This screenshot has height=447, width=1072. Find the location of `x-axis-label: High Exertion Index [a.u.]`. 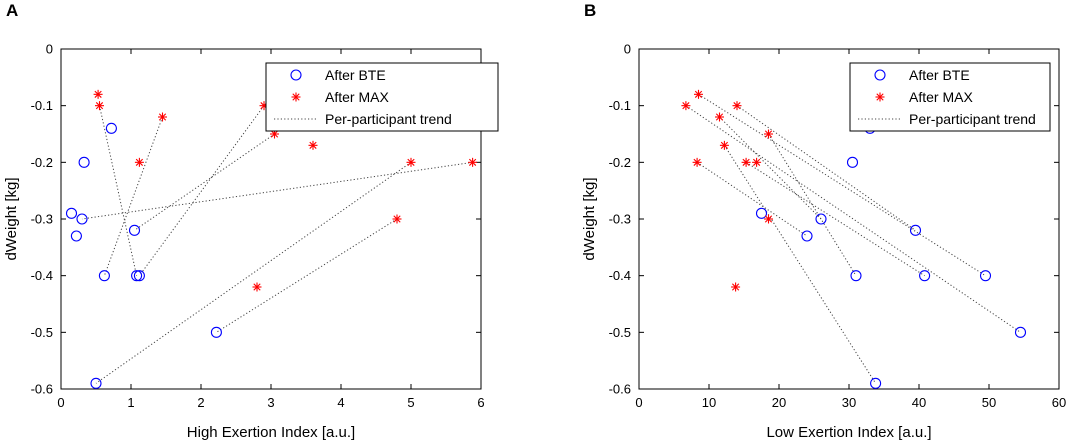

x-axis-label: High Exertion Index [a.u.] is located at coordinates (271, 432).